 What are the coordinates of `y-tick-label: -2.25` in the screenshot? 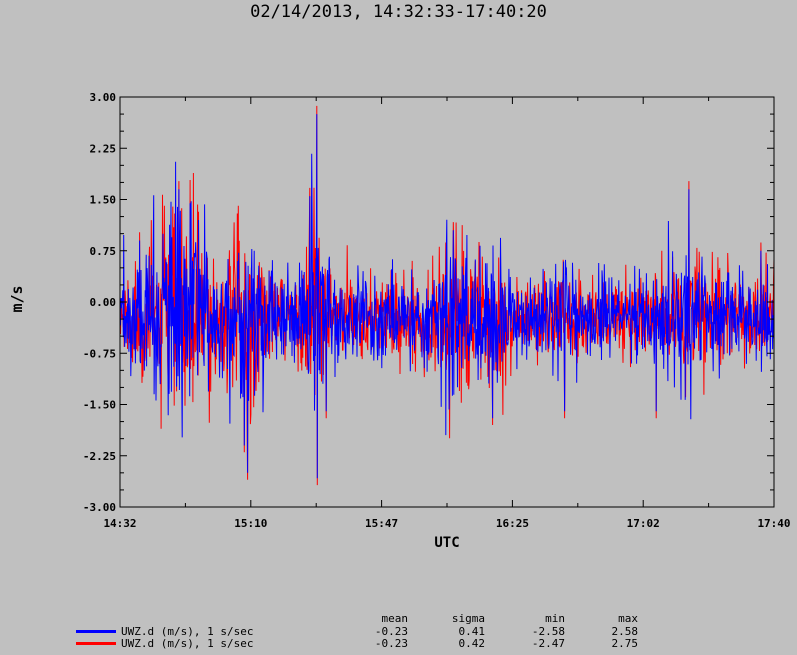 It's located at (99, 456).